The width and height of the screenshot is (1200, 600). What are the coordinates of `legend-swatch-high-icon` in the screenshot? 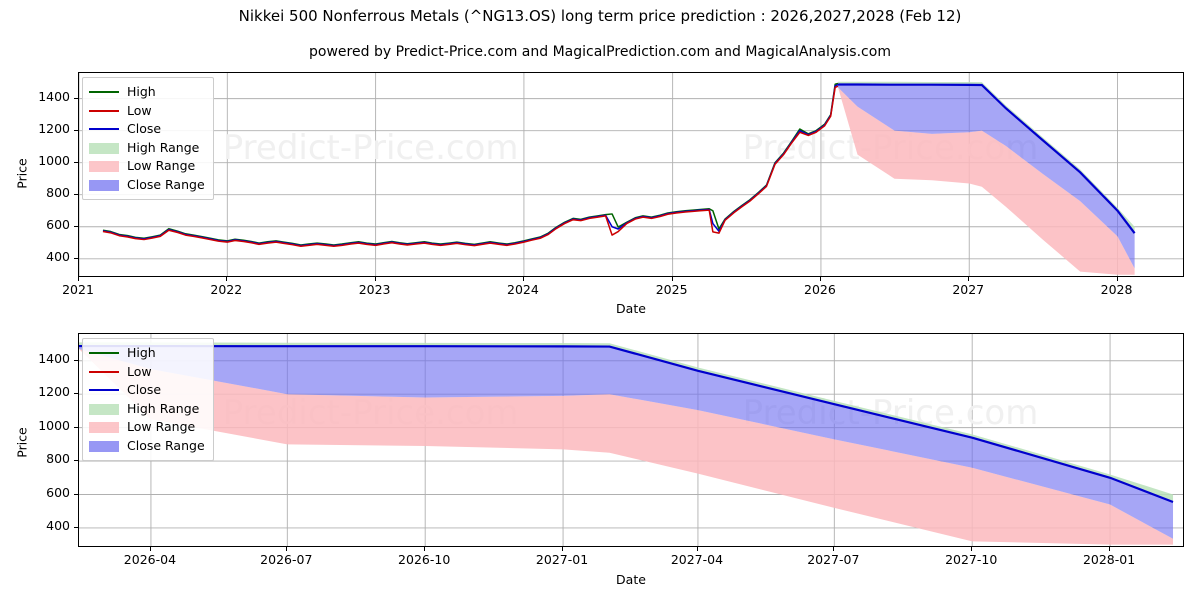 It's located at (104, 353).